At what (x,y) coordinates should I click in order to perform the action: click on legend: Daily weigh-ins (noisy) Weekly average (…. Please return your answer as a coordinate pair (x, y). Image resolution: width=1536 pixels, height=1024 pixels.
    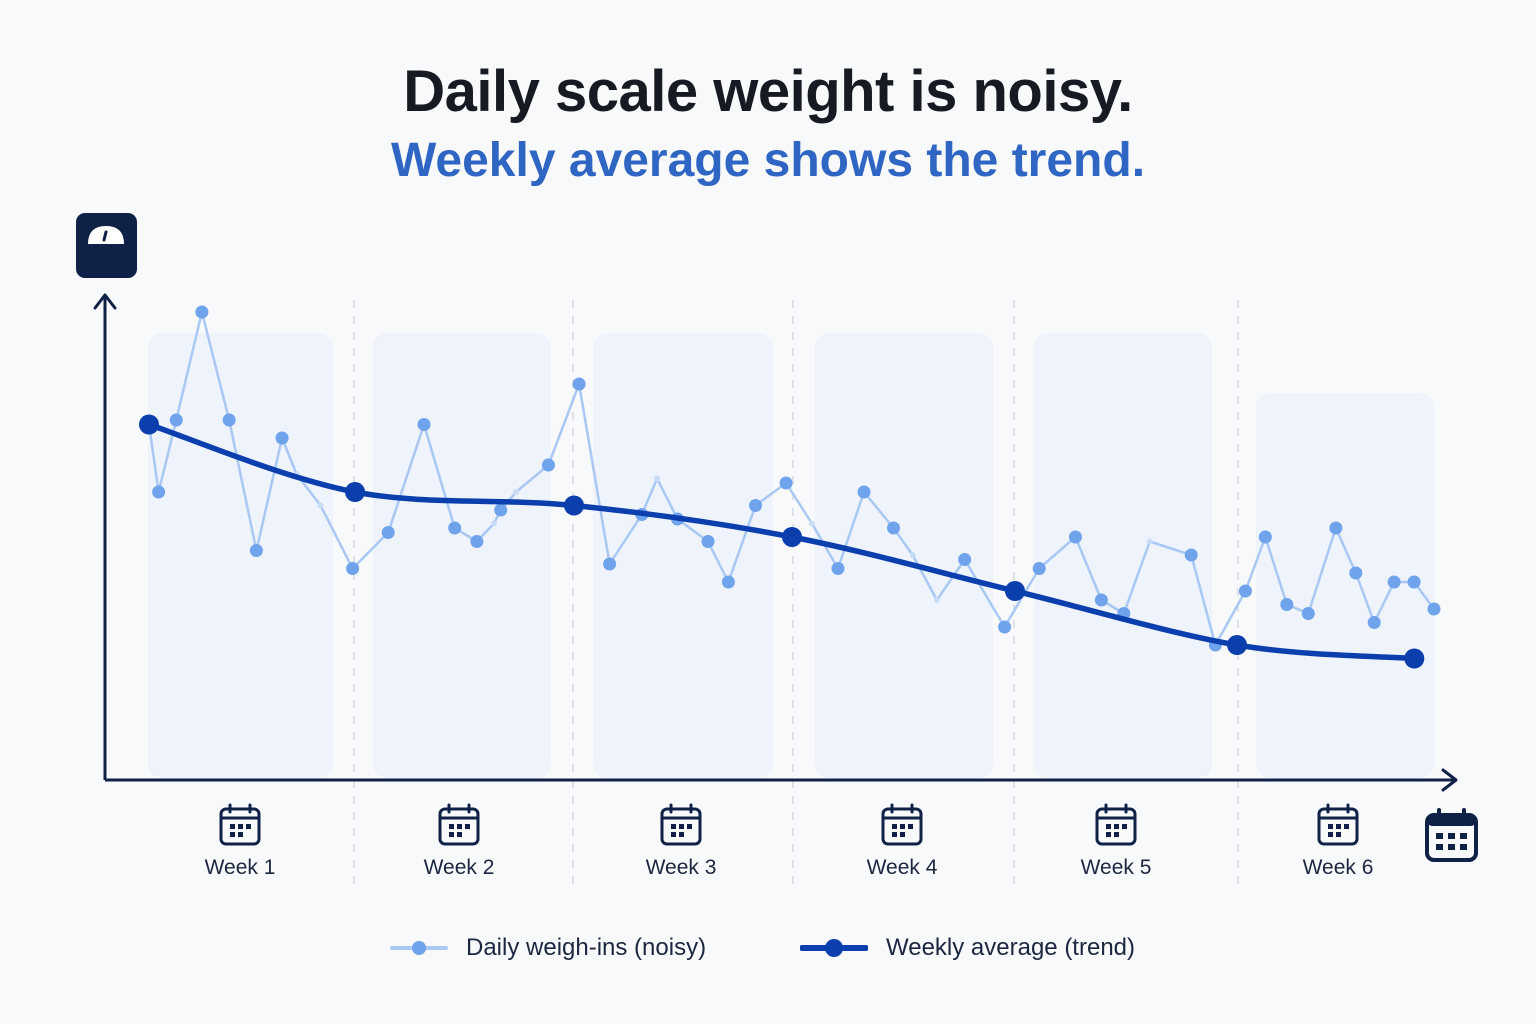
    Looking at the image, I should click on (768, 948).